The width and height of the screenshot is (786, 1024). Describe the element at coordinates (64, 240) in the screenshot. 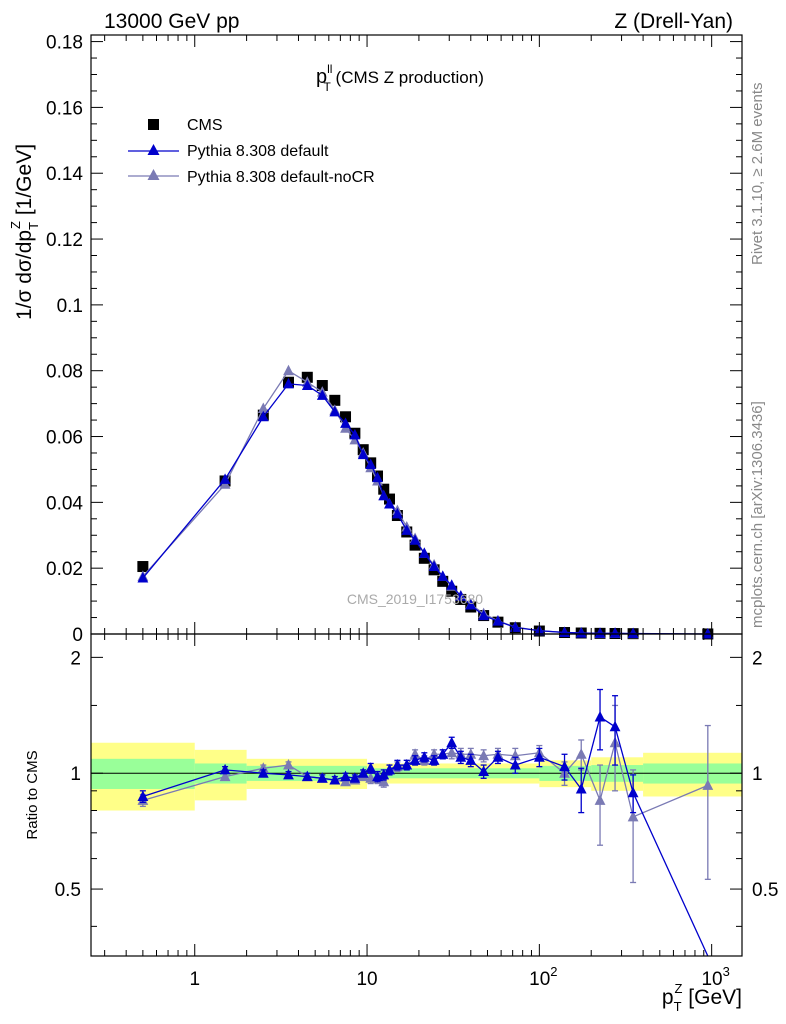

I see `main-ytick-label: 0.12` at that location.